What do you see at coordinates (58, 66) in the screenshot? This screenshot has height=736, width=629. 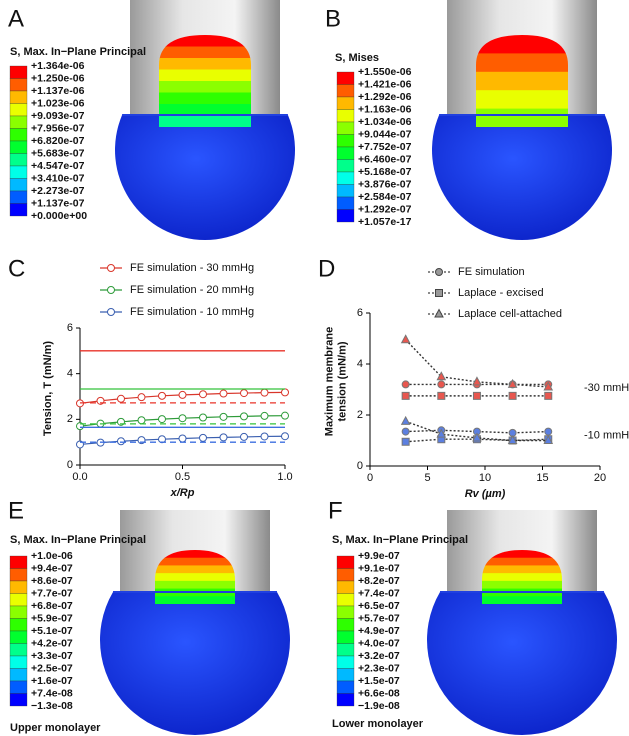 I see `colorbar-label: +1.364e-06` at bounding box center [58, 66].